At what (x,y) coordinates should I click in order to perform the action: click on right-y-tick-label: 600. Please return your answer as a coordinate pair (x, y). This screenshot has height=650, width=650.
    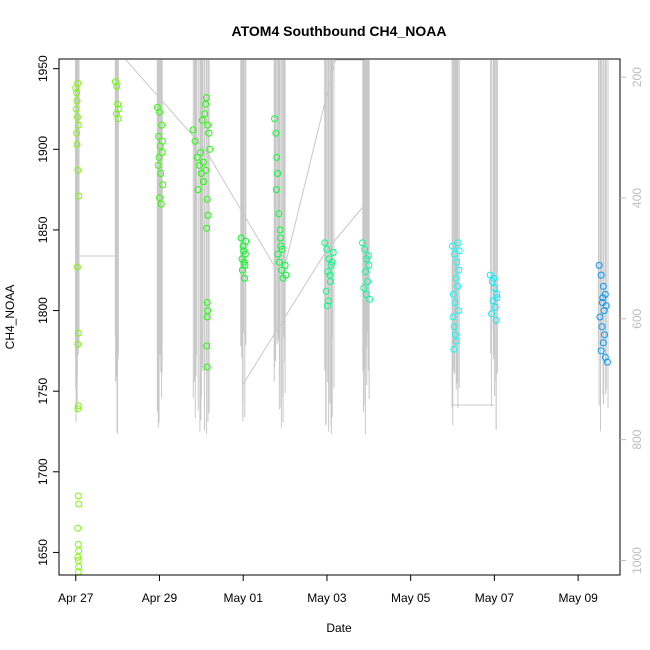
    Looking at the image, I should click on (637, 318).